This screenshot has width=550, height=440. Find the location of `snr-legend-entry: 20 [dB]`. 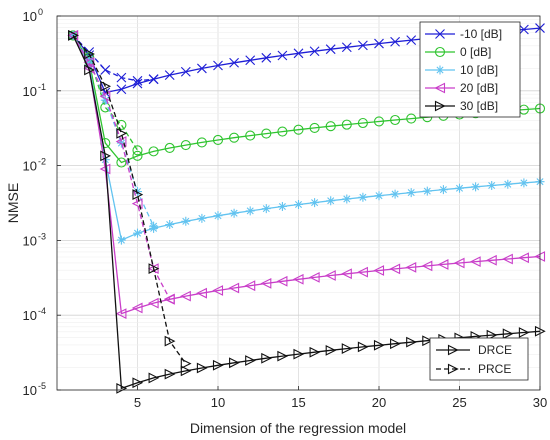

snr-legend-entry: 20 [dB] is located at coordinates (461, 88).